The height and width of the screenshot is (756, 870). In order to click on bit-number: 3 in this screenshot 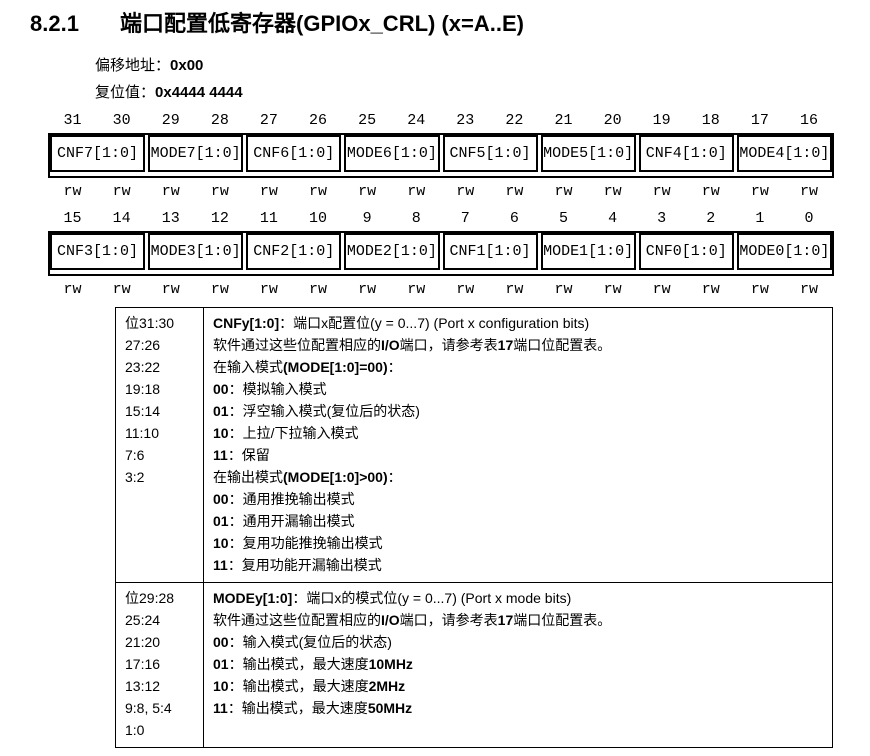, I will do `click(662, 218)`.